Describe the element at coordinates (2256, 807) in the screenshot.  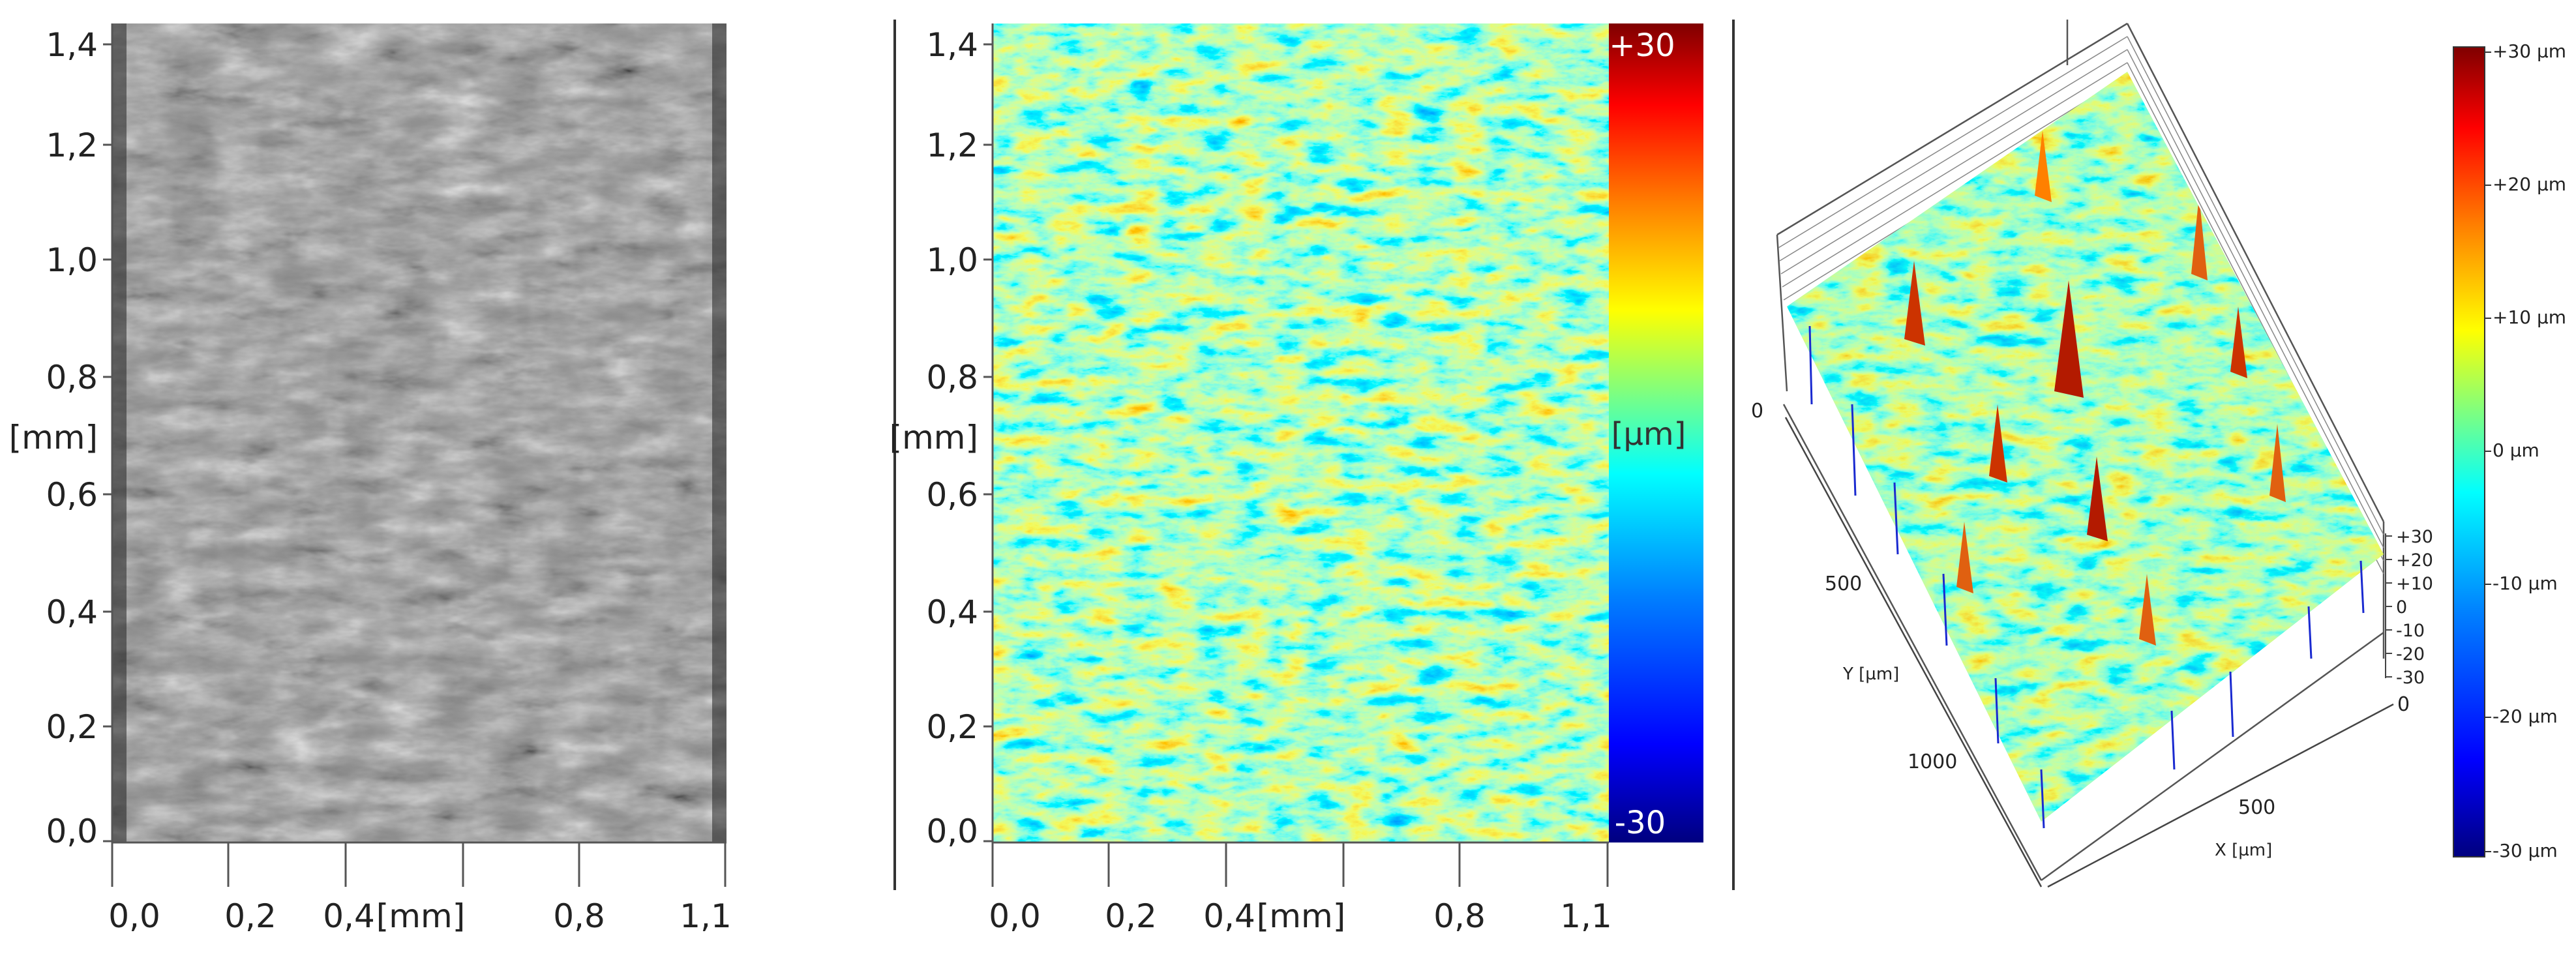
I see `x-axis-tick-label: 500` at that location.